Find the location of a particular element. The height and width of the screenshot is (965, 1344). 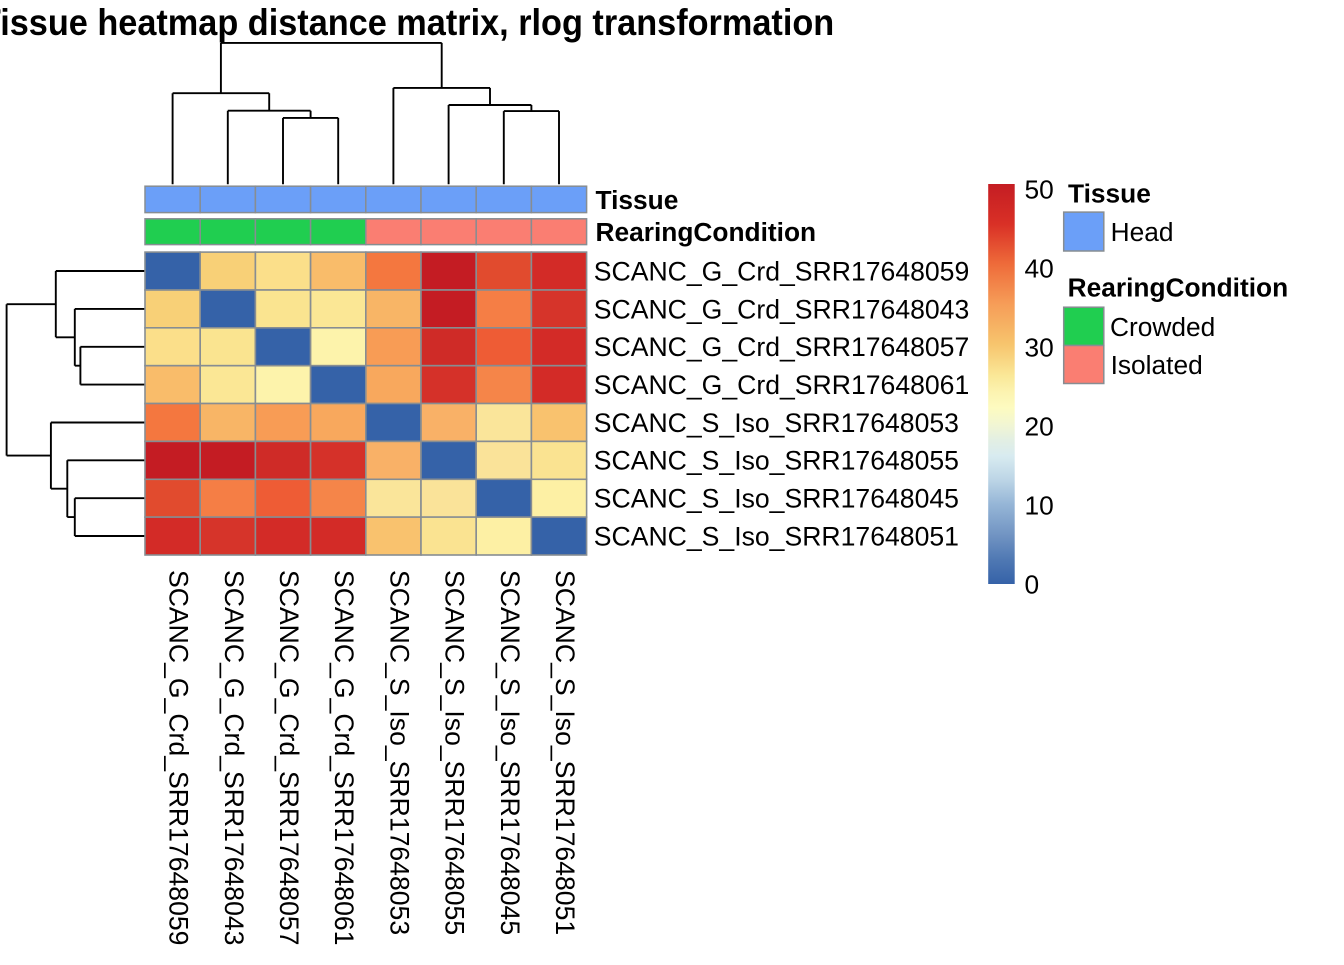

svg-text: 50 is located at coordinates (1039, 190).